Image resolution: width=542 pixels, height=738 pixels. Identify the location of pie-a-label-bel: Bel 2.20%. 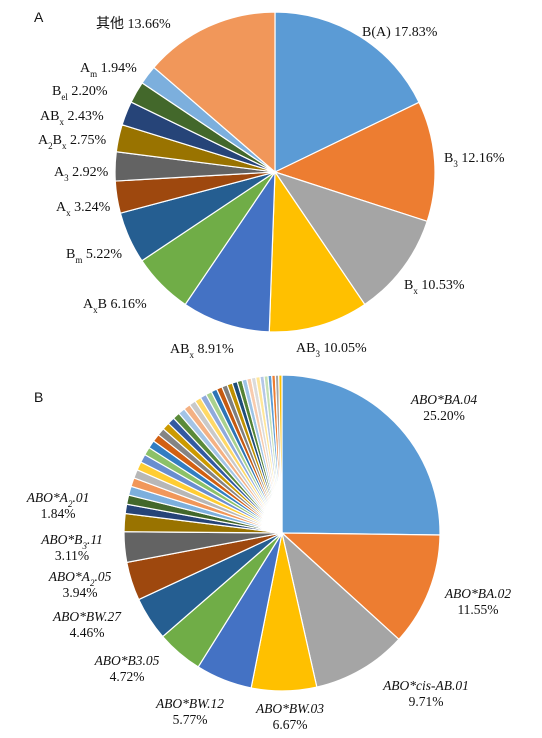
(80, 93).